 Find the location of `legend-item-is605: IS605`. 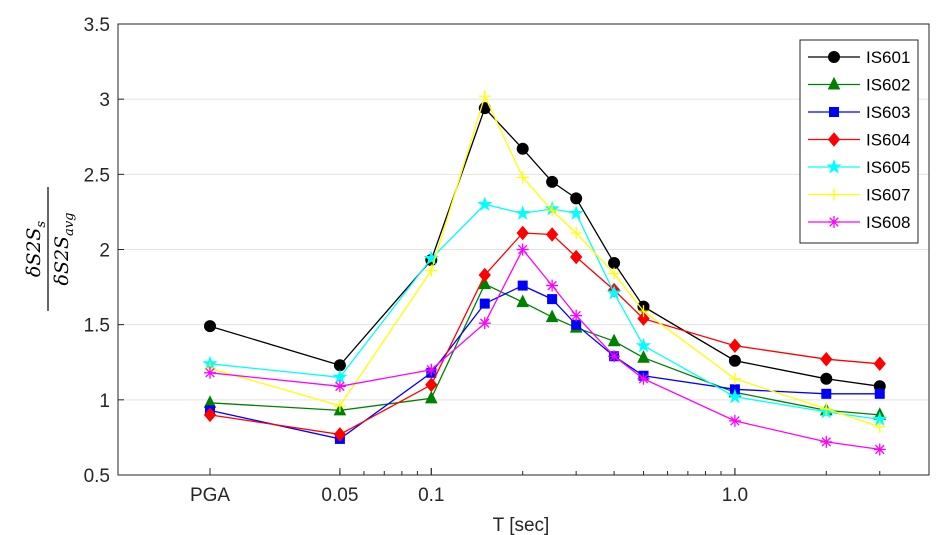

legend-item-is605: IS605 is located at coordinates (859, 167).